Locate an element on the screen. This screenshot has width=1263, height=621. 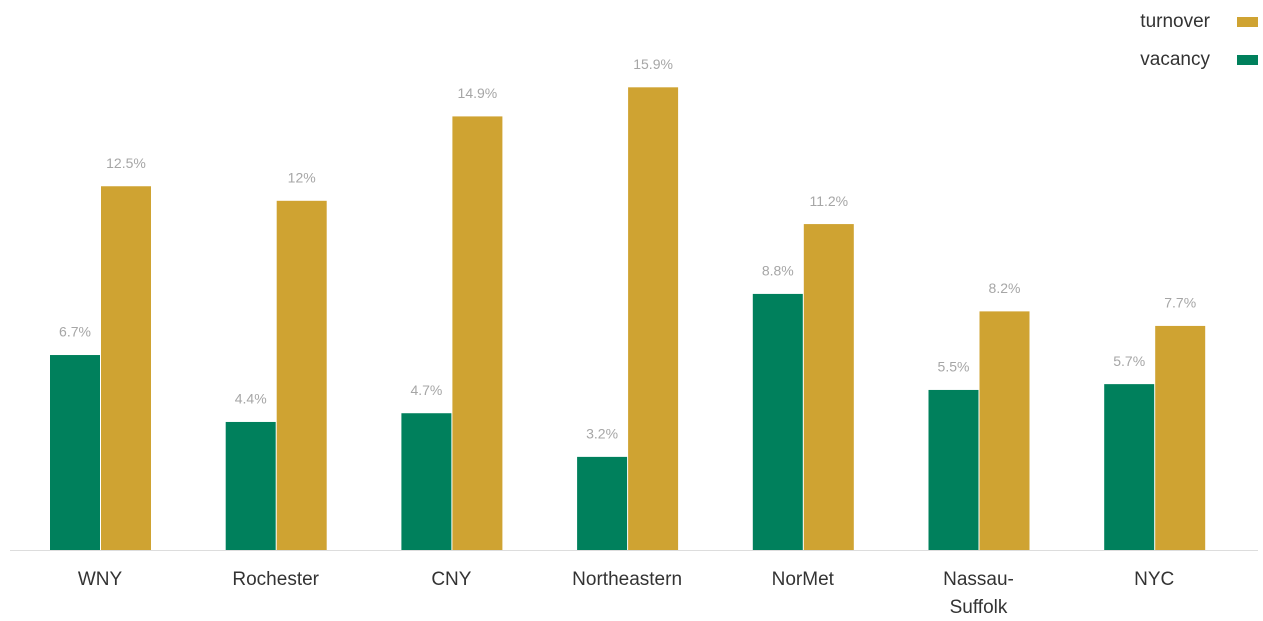
value-label: 7.7% is located at coordinates (1180, 303).